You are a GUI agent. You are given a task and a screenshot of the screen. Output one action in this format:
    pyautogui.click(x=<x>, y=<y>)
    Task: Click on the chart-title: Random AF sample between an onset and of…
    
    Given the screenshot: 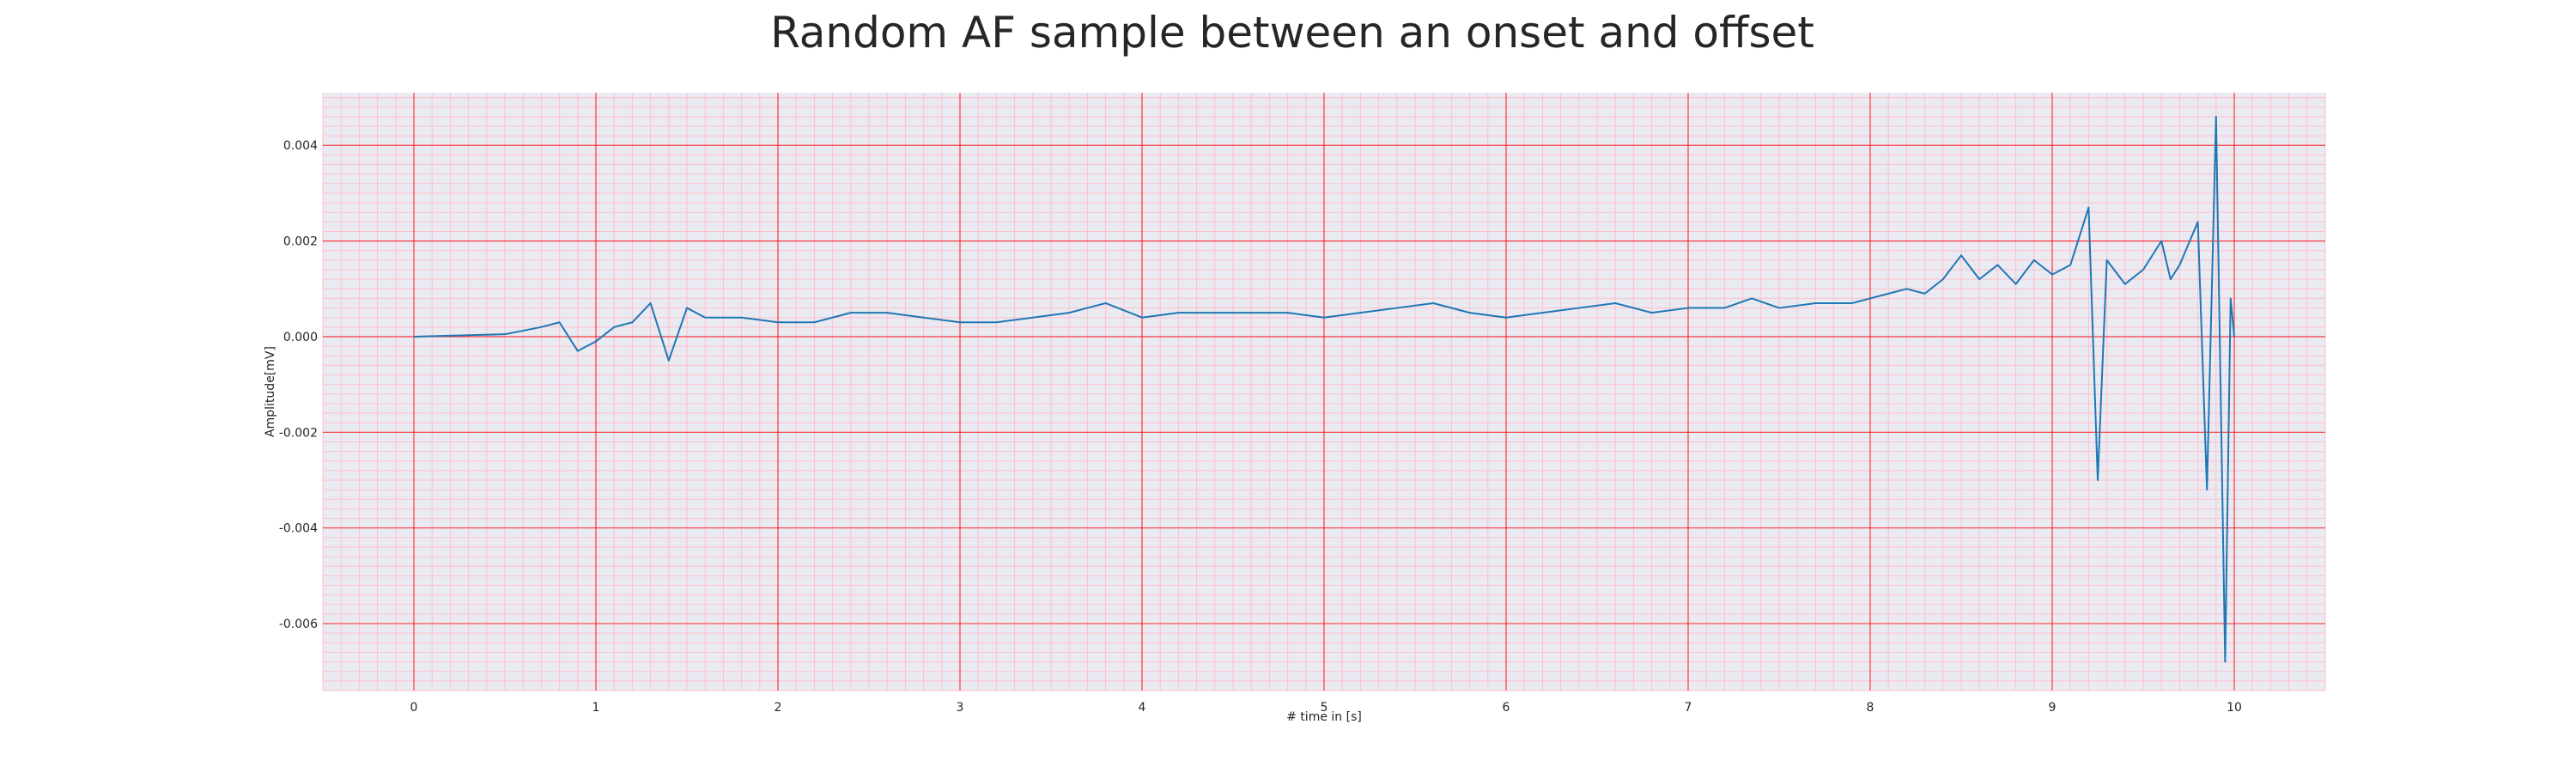 What is the action you would take?
    pyautogui.click(x=1292, y=33)
    